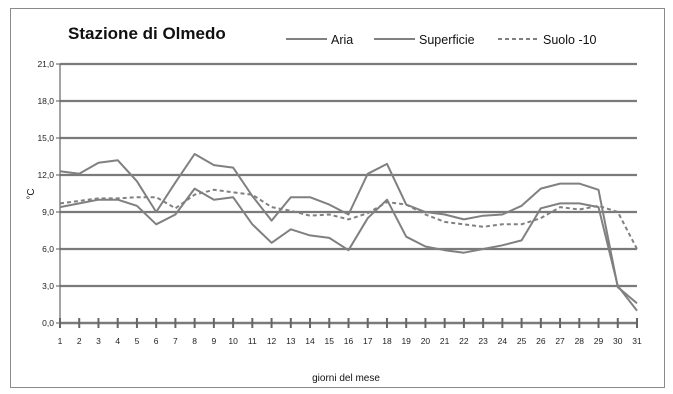  Describe the element at coordinates (310, 341) in the screenshot. I see `x-tick-label: 14` at that location.